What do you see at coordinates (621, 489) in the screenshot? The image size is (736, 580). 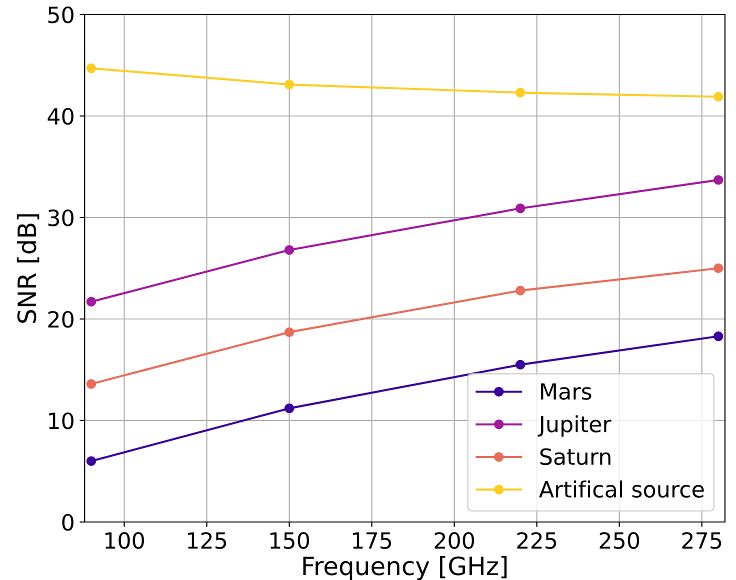 I see `legend-label: Artifical source` at bounding box center [621, 489].